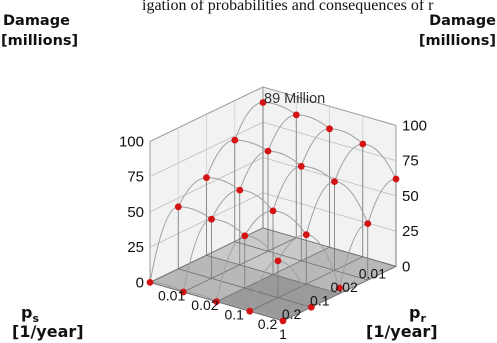  I want to click on ps-tick-label: 0.2, so click(292, 314).